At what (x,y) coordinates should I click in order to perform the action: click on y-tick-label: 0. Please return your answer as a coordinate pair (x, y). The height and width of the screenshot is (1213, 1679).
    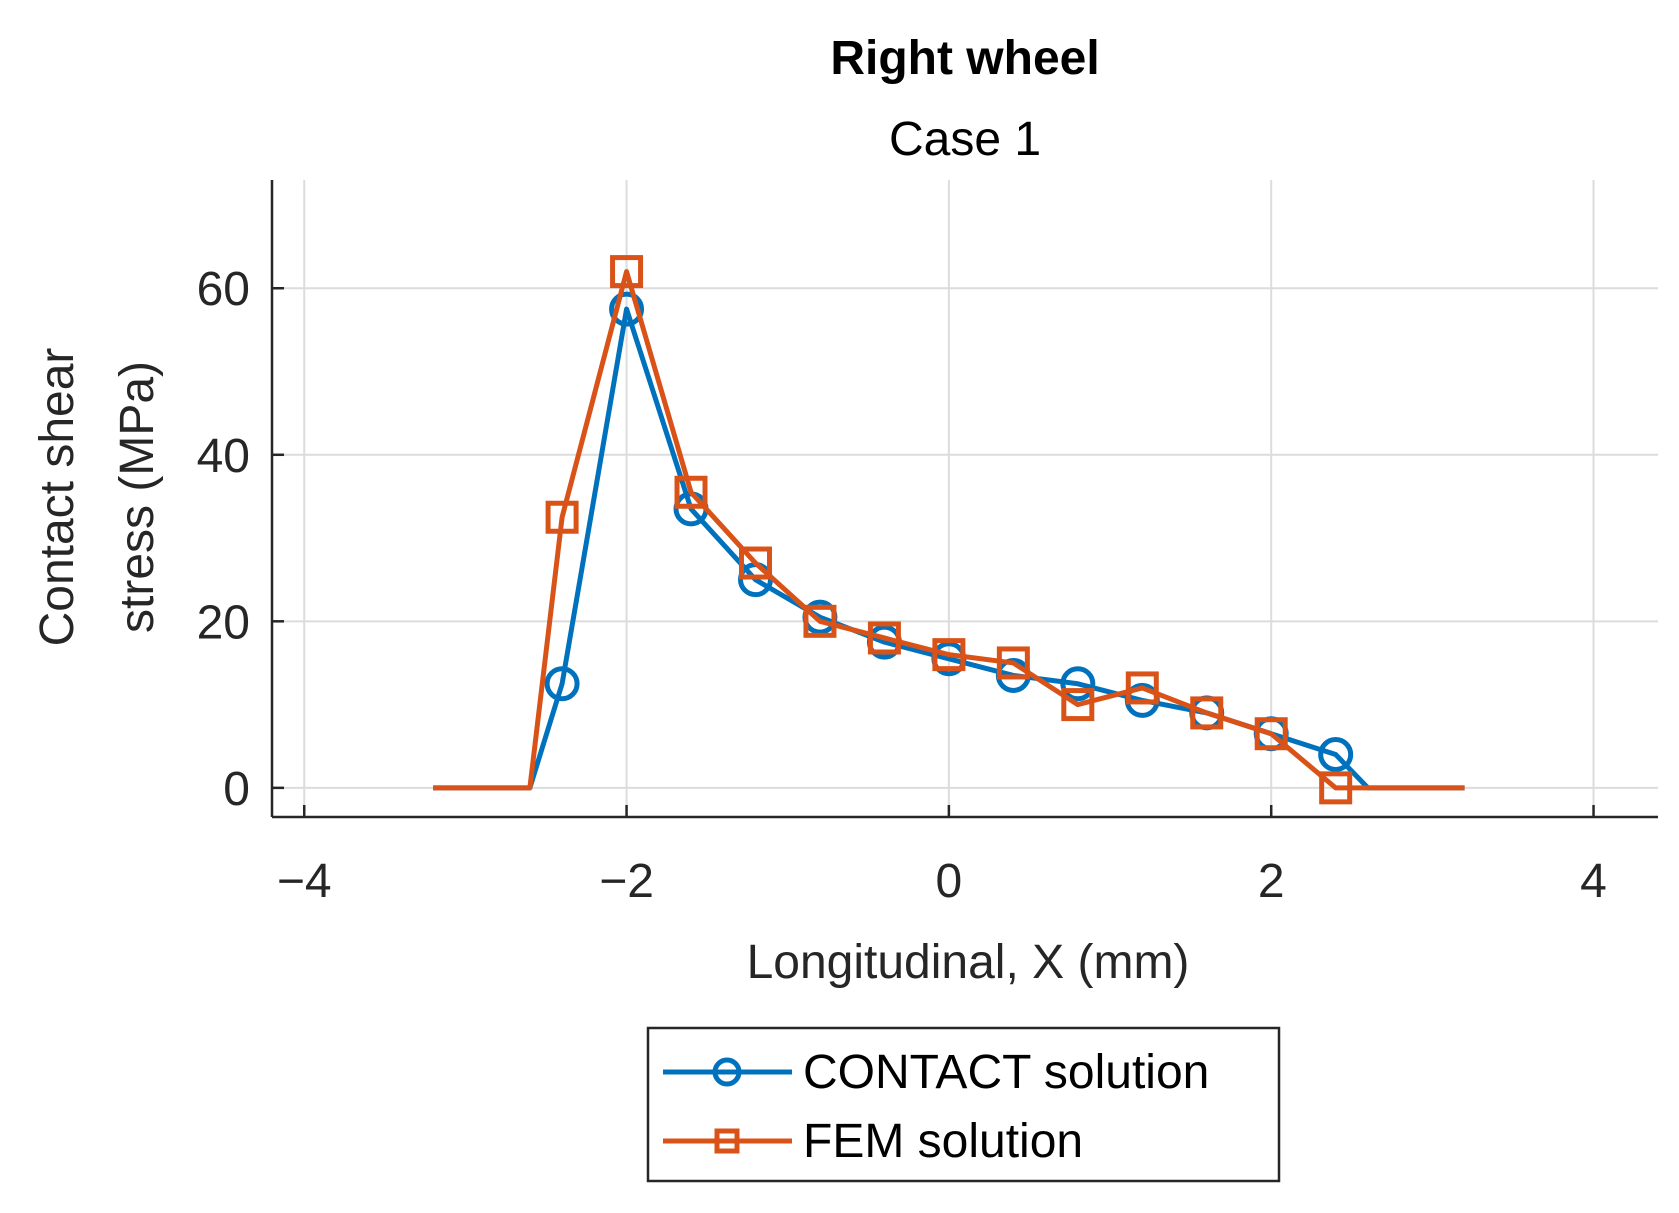
    Looking at the image, I should click on (236, 789).